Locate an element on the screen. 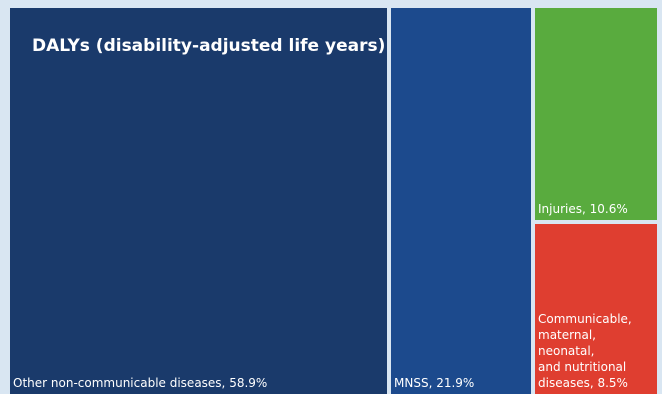 The image size is (662, 394). treemap-tile-label: MNSS, 21.9% is located at coordinates (434, 383).